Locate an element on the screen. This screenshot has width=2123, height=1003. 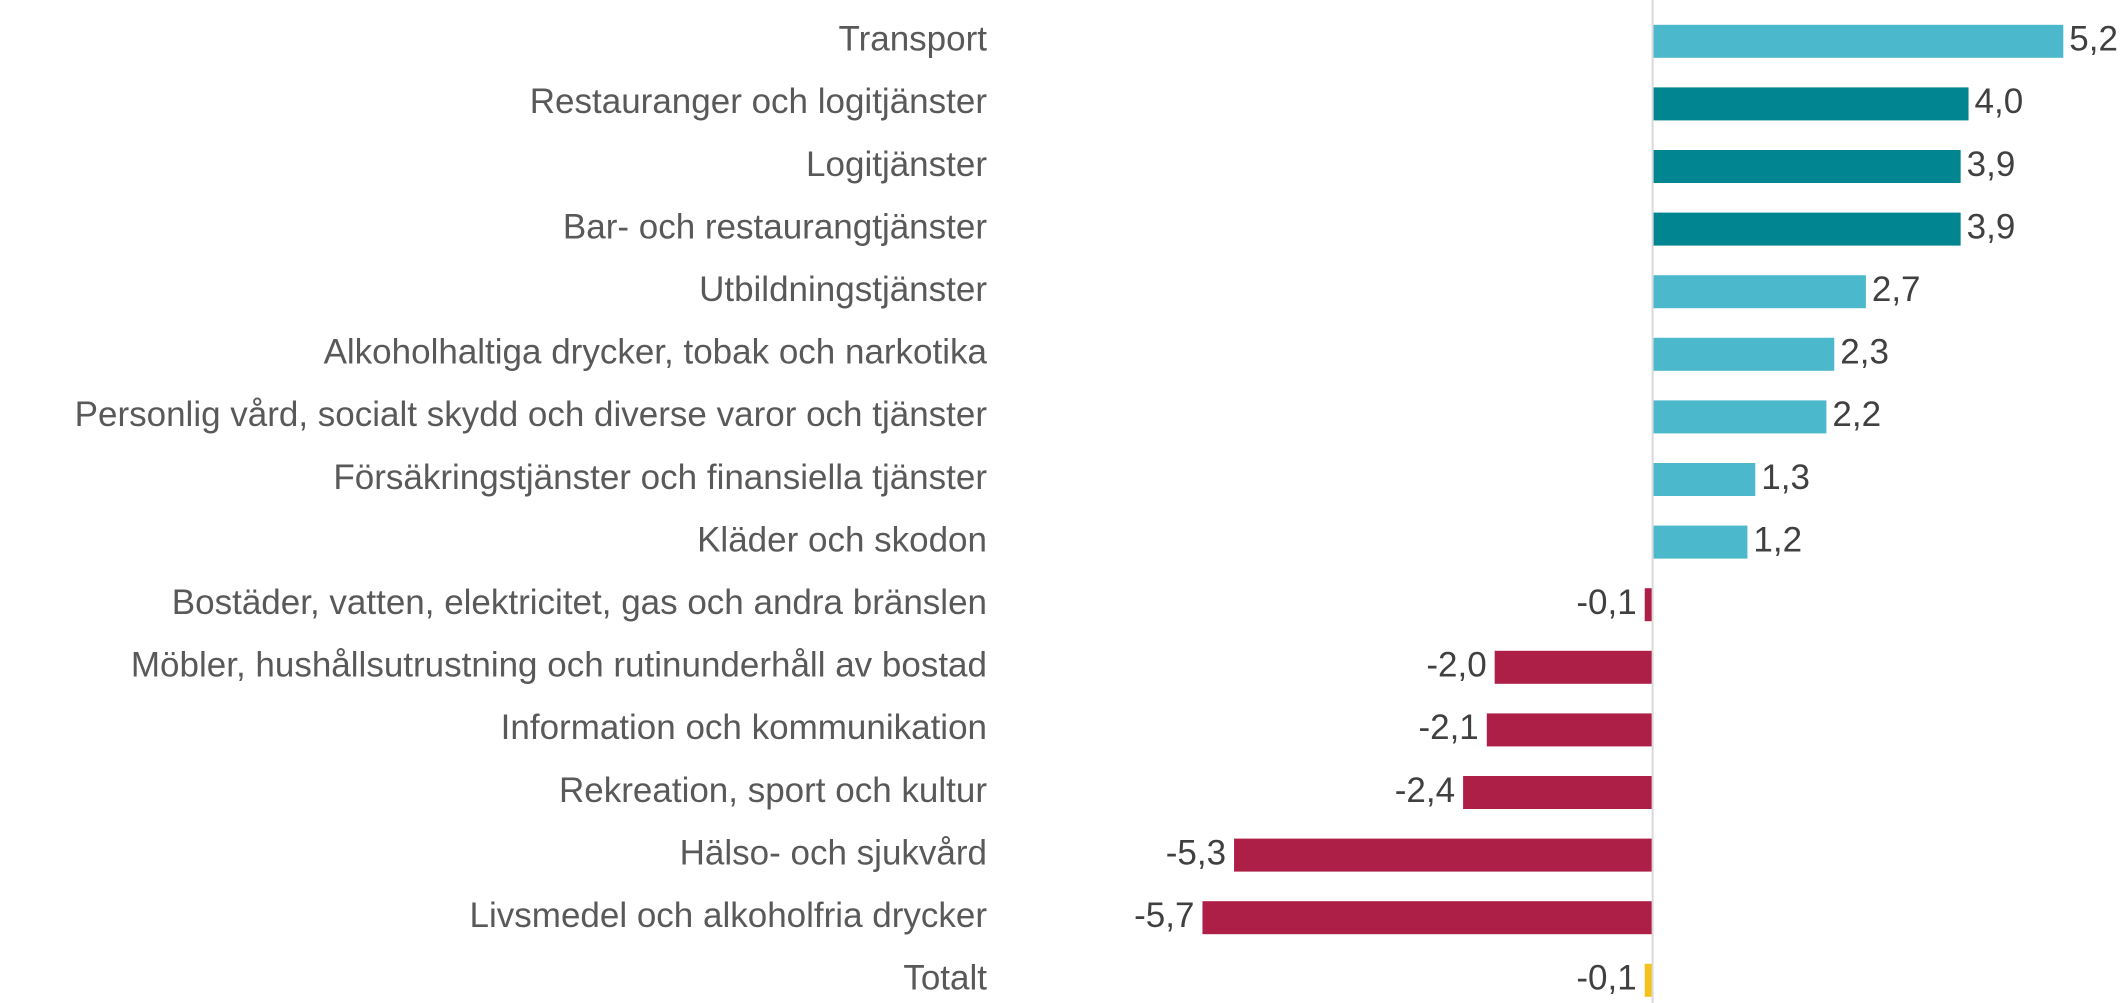
category-label: Kläder och skodon is located at coordinates (842, 539).